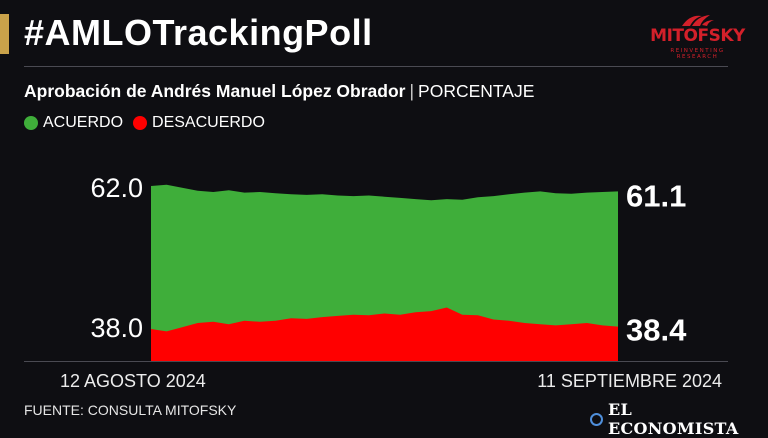 Image resolution: width=768 pixels, height=438 pixels. Describe the element at coordinates (198, 32) in the screenshot. I see `page-title: #AMLOTrackingPoll` at that location.